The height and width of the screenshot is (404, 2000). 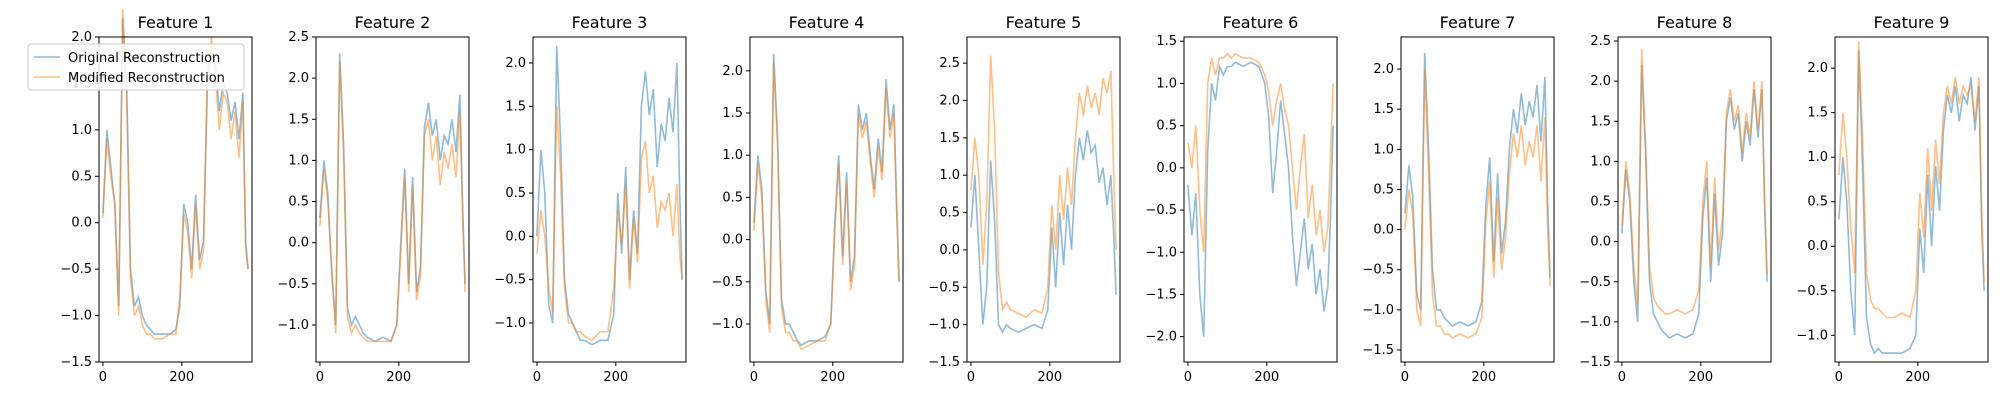 I want to click on panel-title: Feature 4, so click(x=827, y=22).